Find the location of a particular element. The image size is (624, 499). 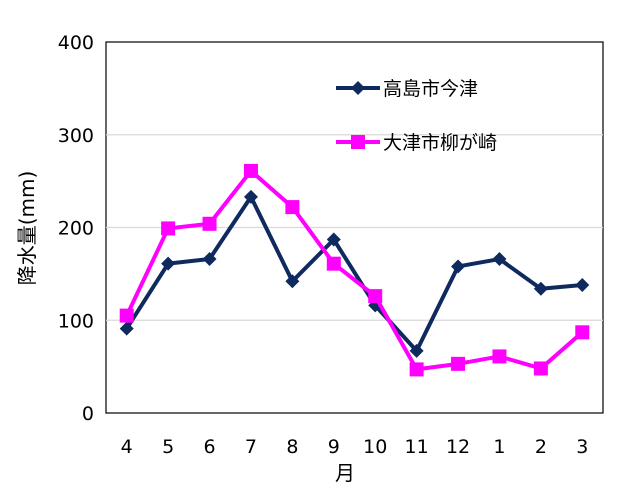

x-tick-label: 9 is located at coordinates (334, 447).